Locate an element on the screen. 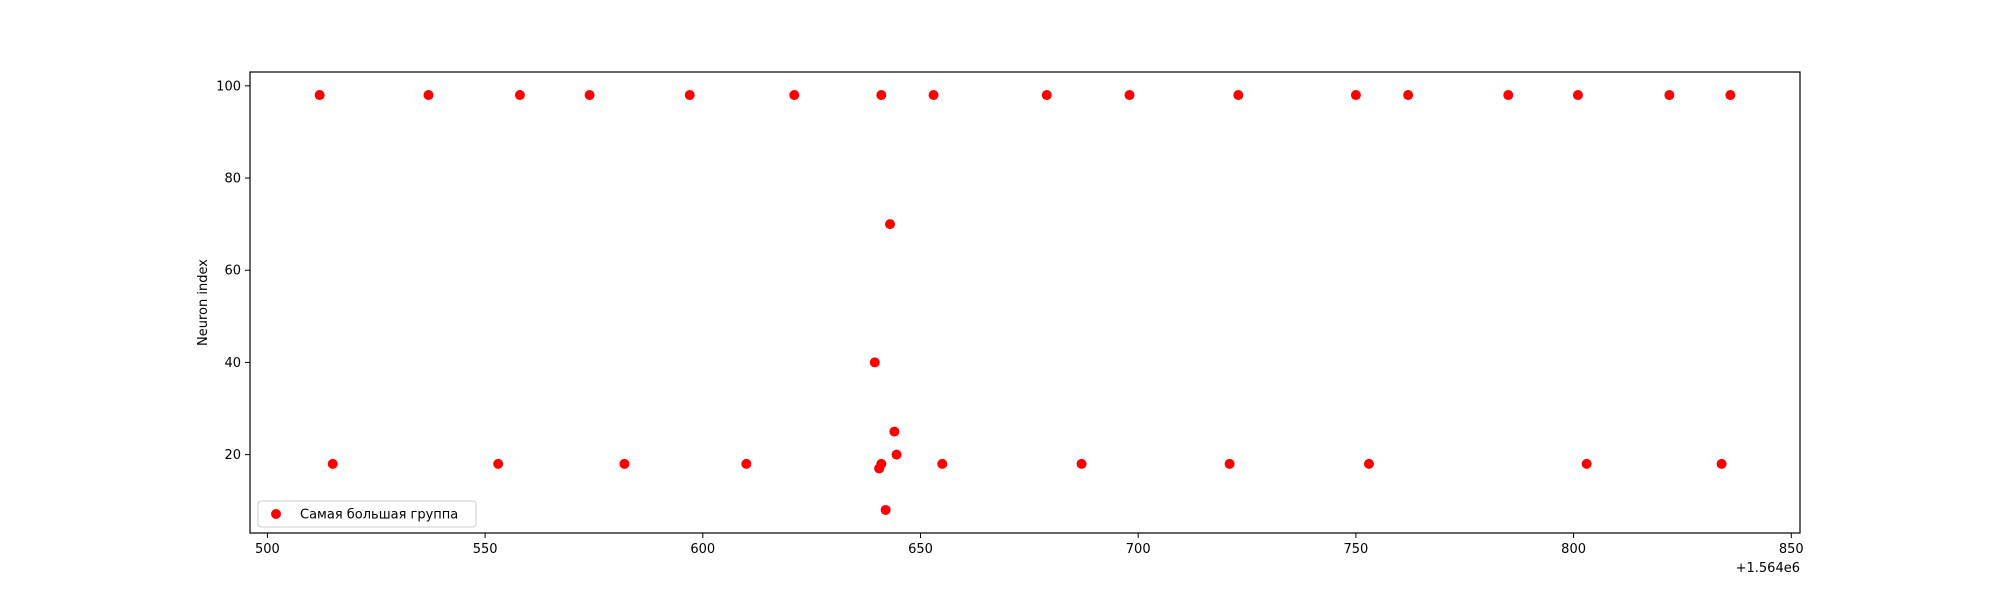 The image size is (2000, 600). y-axis: 20 40 60 80 100 is located at coordinates (233, 271).